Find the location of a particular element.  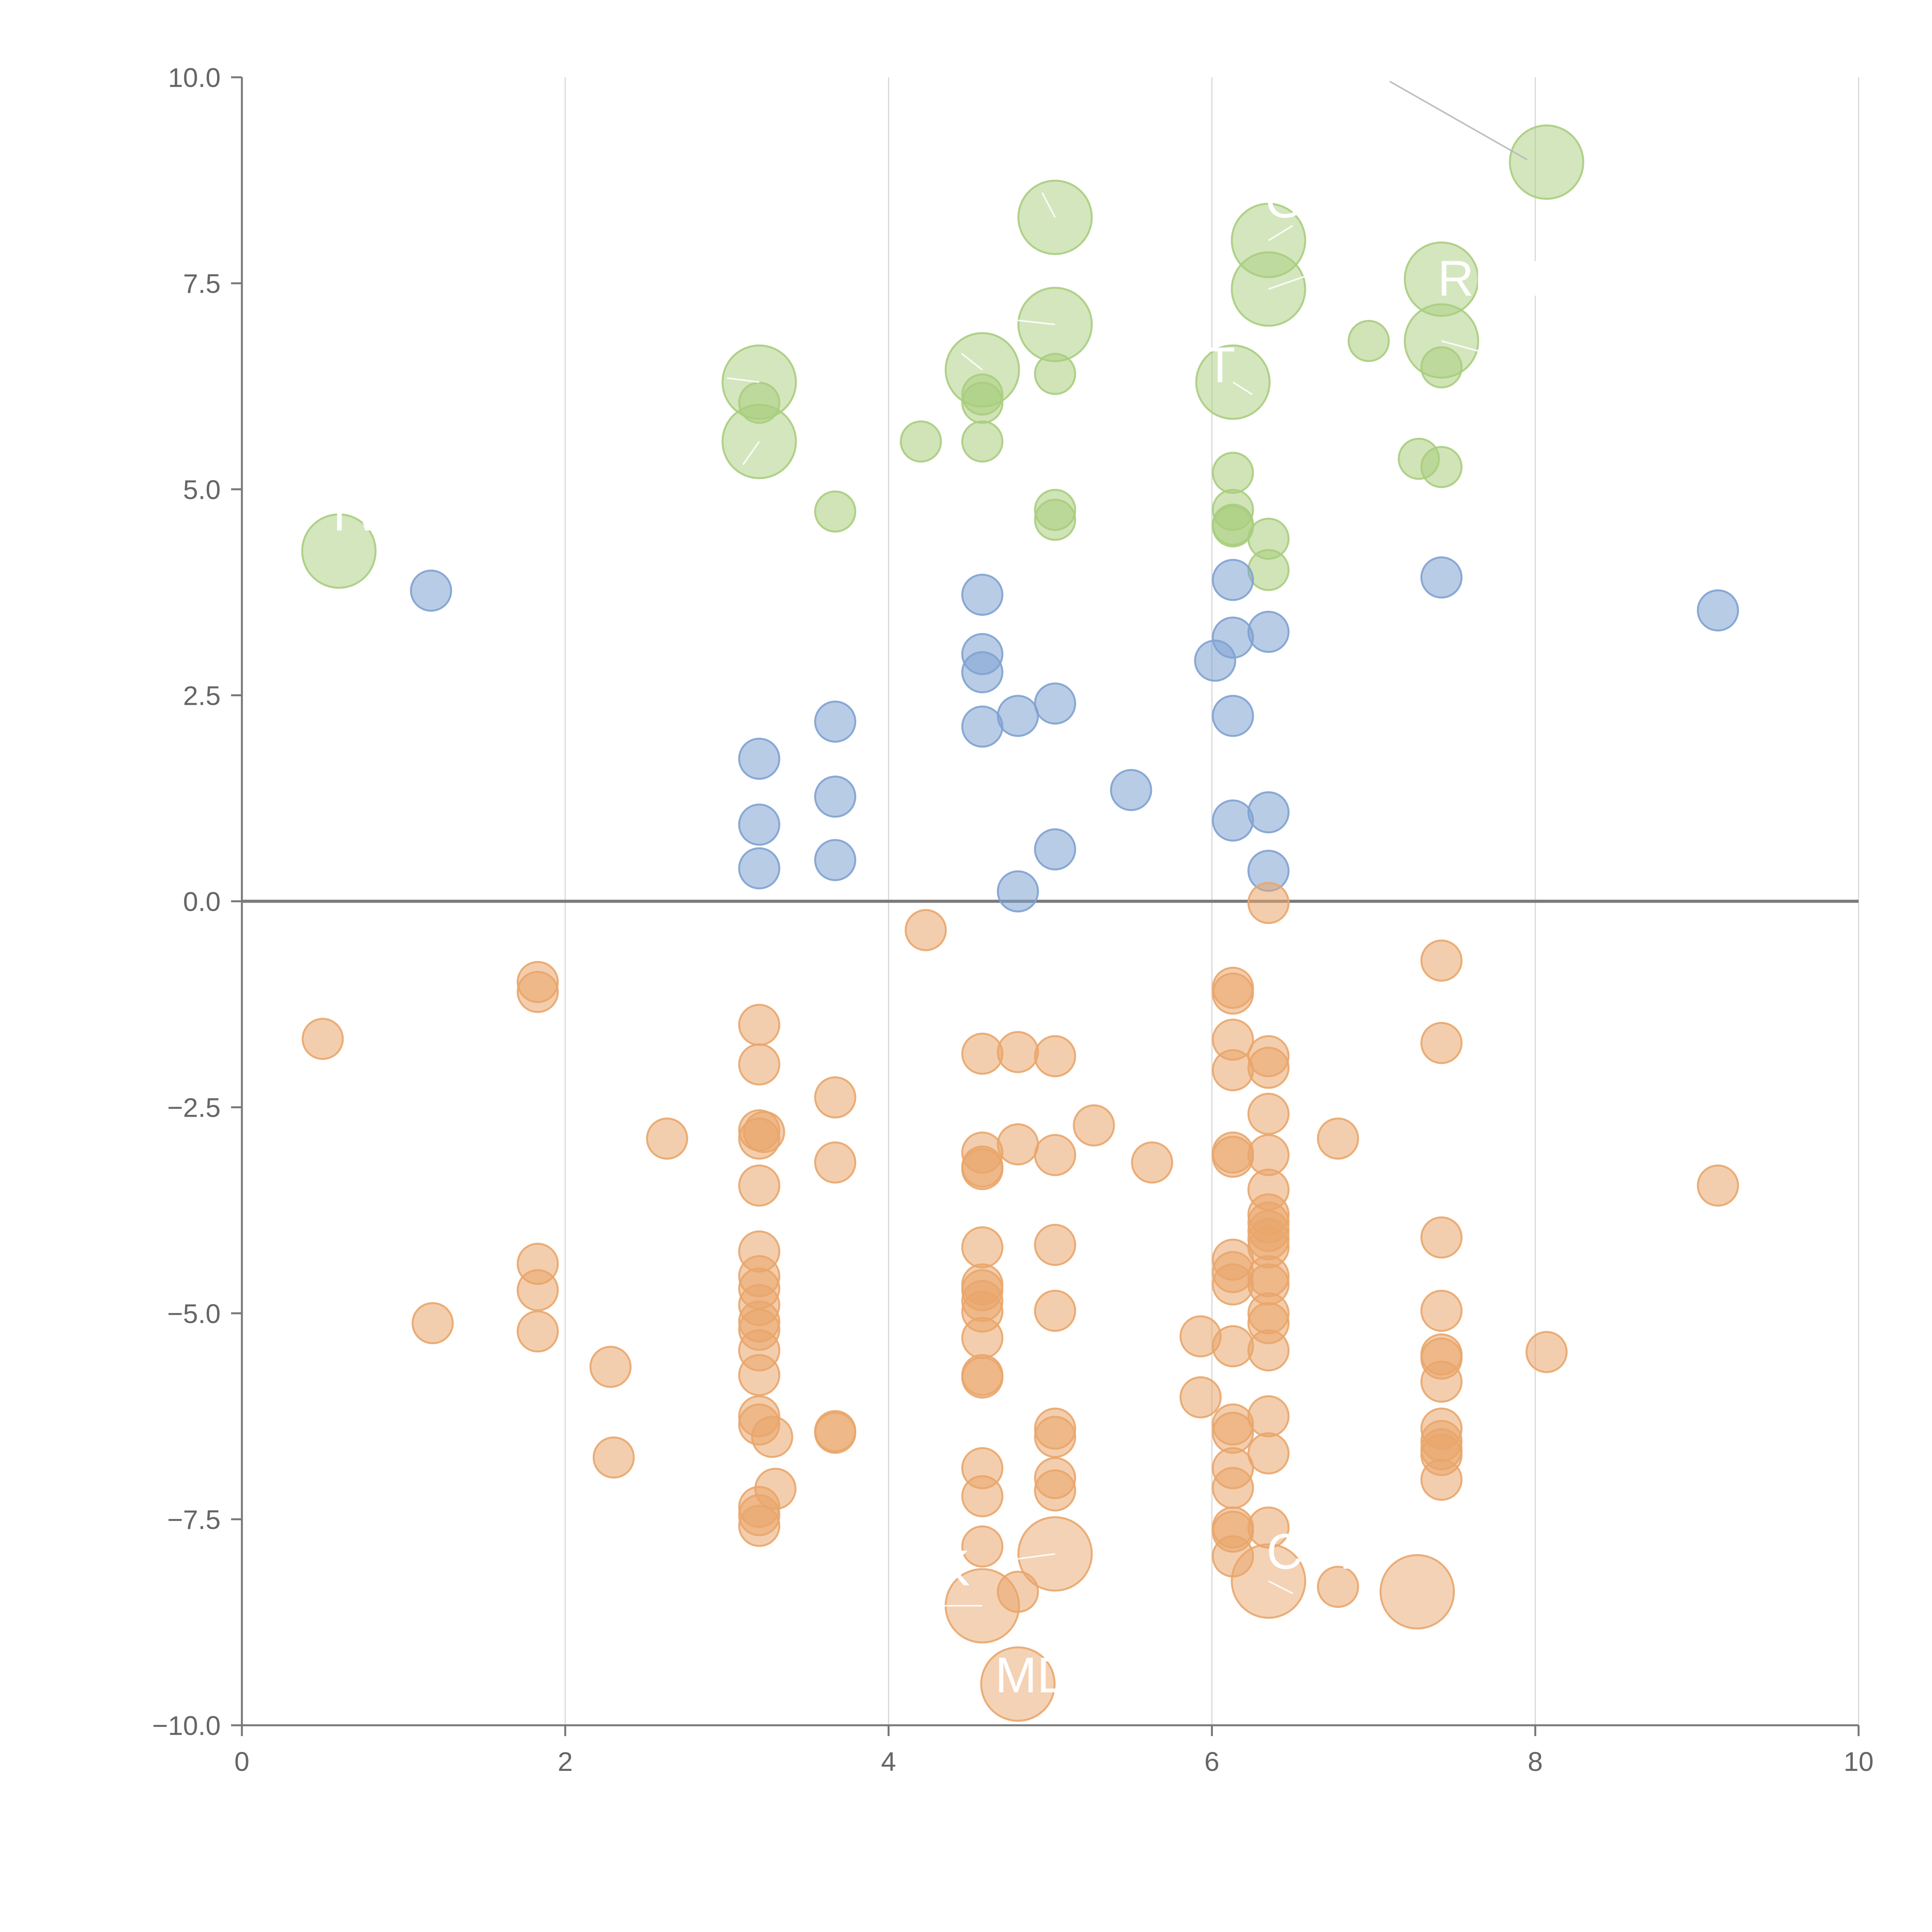

y-tick-label: −2.5 is located at coordinates (194, 1108).